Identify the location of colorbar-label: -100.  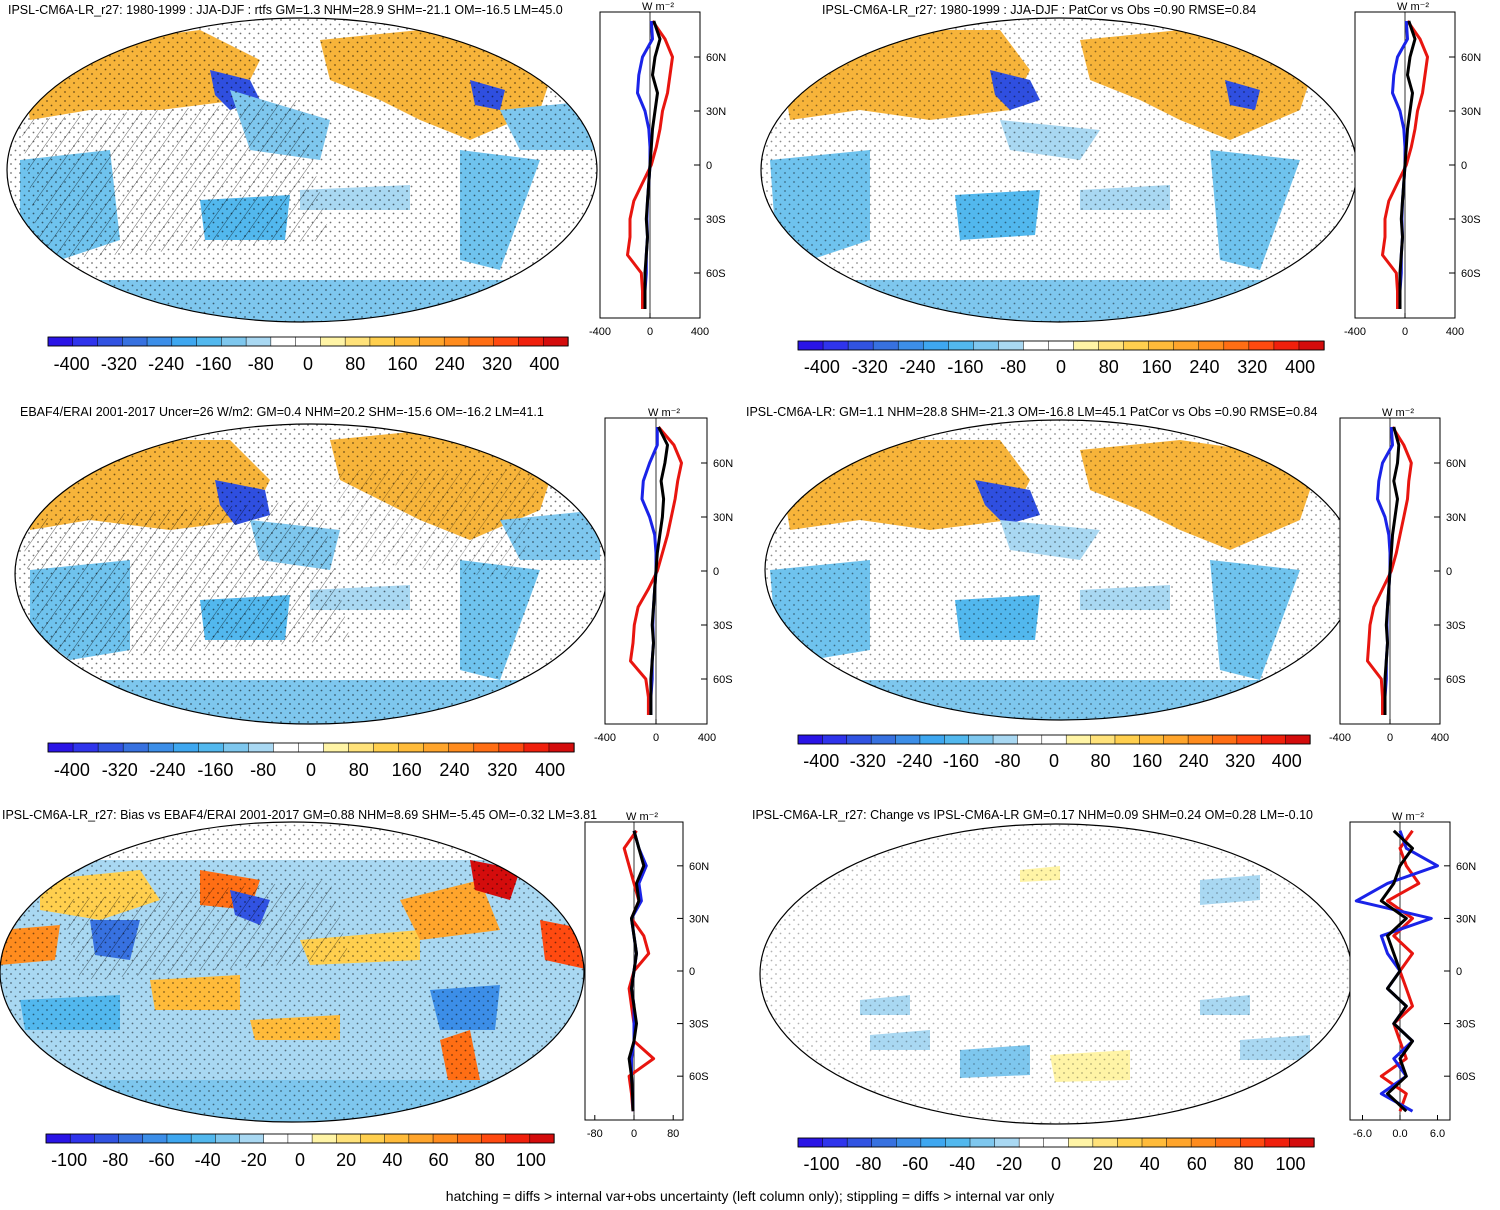
(69, 1160).